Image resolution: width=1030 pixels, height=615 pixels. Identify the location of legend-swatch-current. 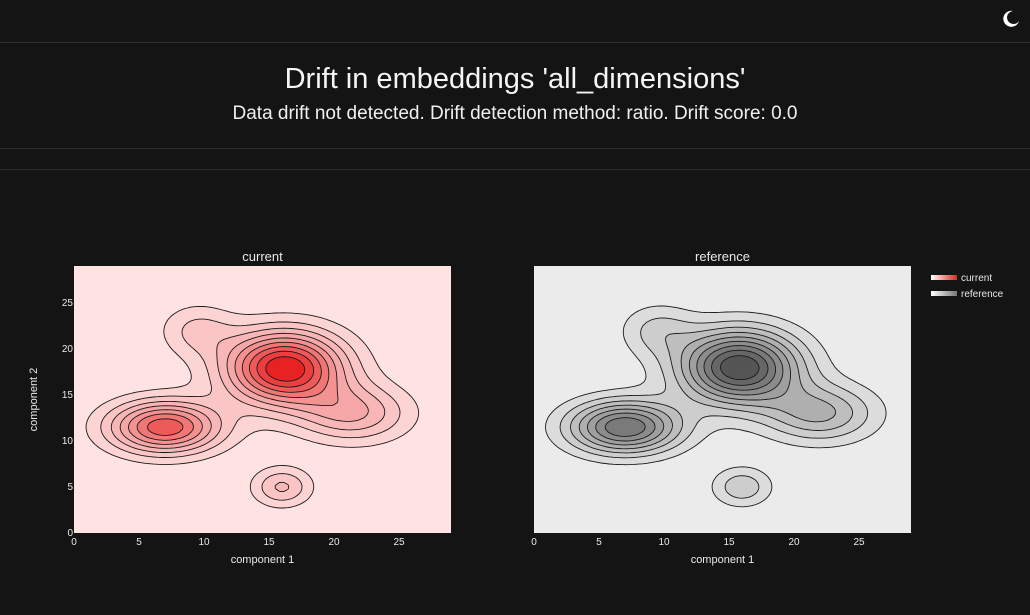
(944, 277).